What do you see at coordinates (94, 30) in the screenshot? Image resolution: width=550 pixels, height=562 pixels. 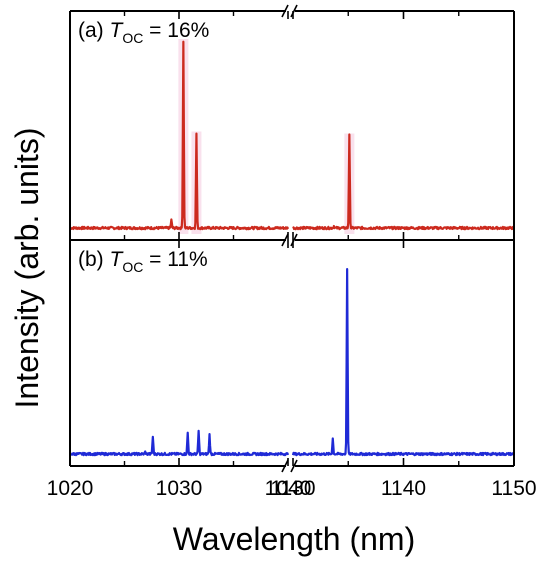 I see `panel-label-prefix: (a)` at bounding box center [94, 30].